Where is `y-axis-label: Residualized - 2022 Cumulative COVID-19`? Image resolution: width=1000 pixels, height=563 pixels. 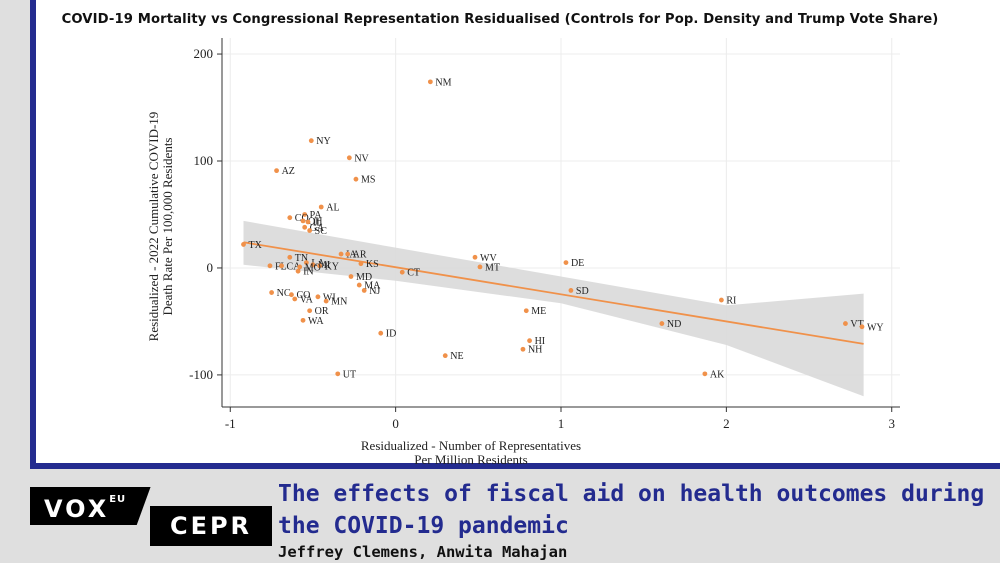
y-axis-label: Residualized - 2022 Cumulative COVID-19 is located at coordinates (153, 227).